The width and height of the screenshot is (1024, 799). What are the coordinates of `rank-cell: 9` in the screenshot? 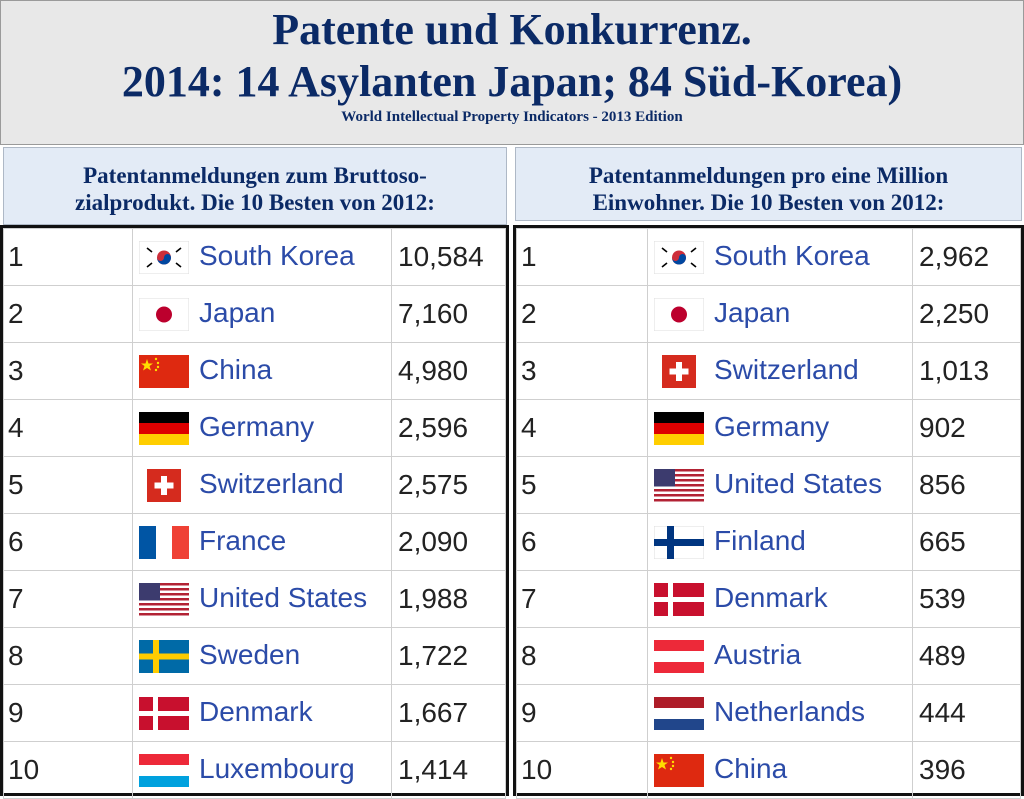 It's located at (582, 713).